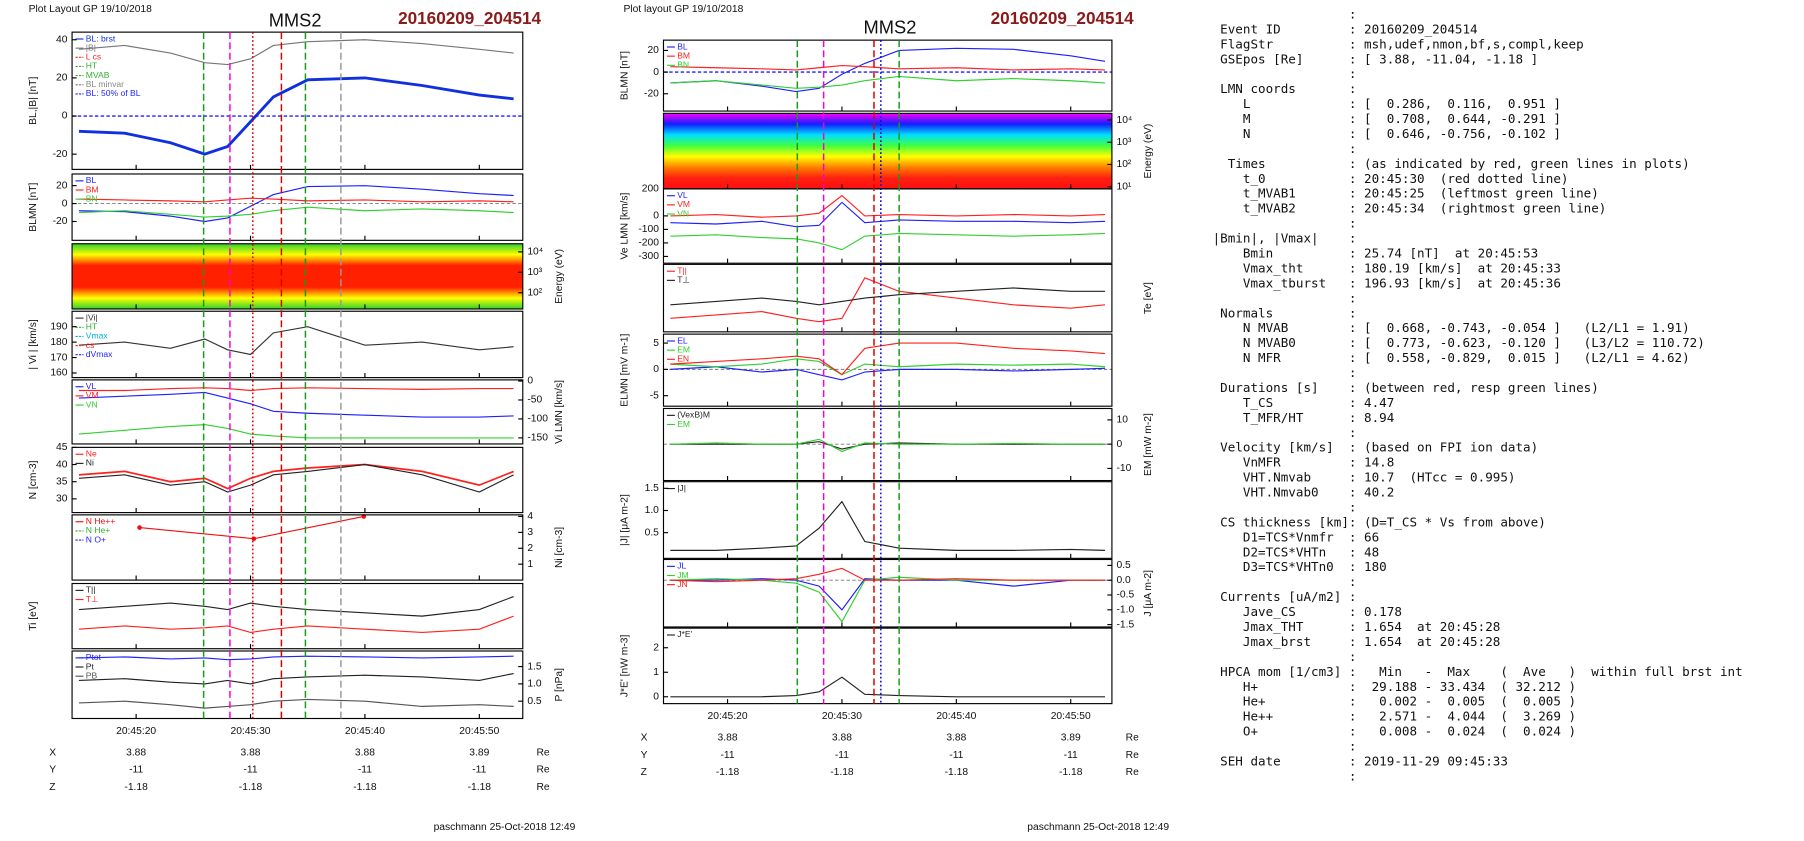 This screenshot has height=841, width=1804. Describe the element at coordinates (683, 359) in the screenshot. I see `legend-label: EN` at that location.